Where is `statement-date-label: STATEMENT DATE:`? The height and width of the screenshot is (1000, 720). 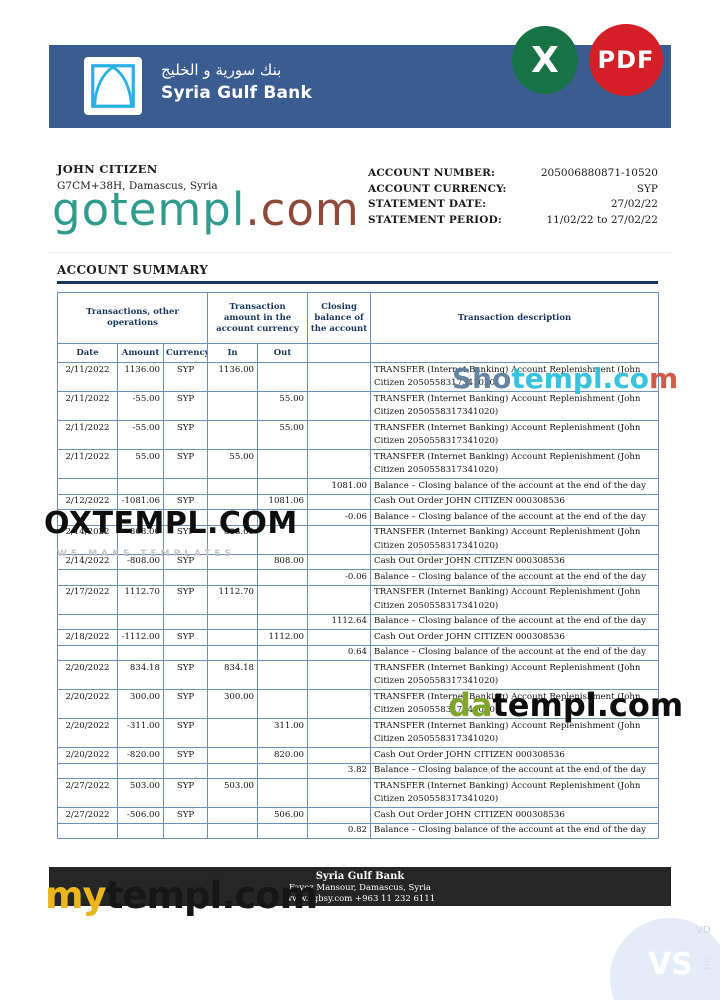
statement-date-label: STATEMENT DATE: is located at coordinates (427, 204).